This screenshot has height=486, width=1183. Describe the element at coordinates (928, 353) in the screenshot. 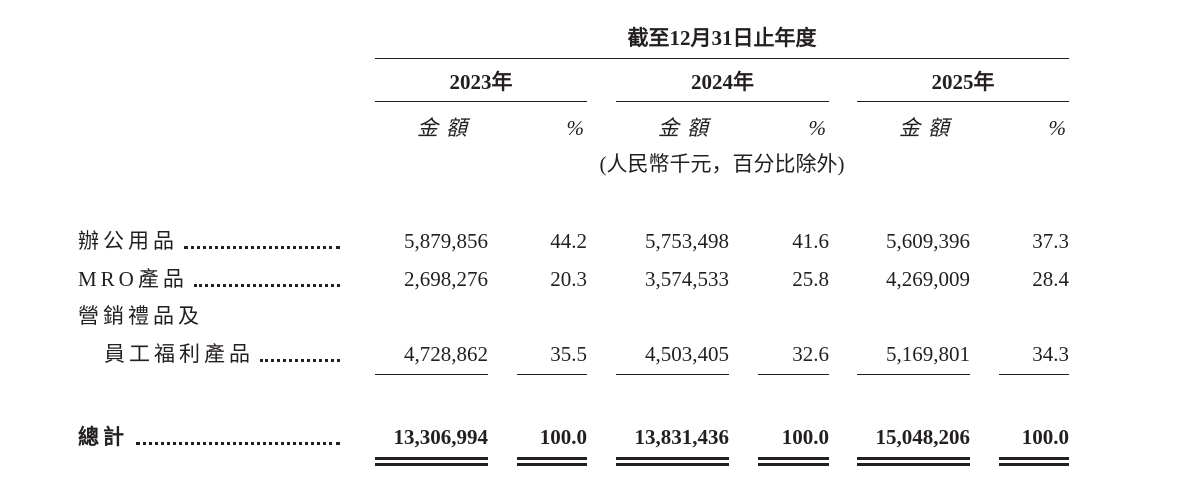

I see `cell: 5,169,801` at that location.